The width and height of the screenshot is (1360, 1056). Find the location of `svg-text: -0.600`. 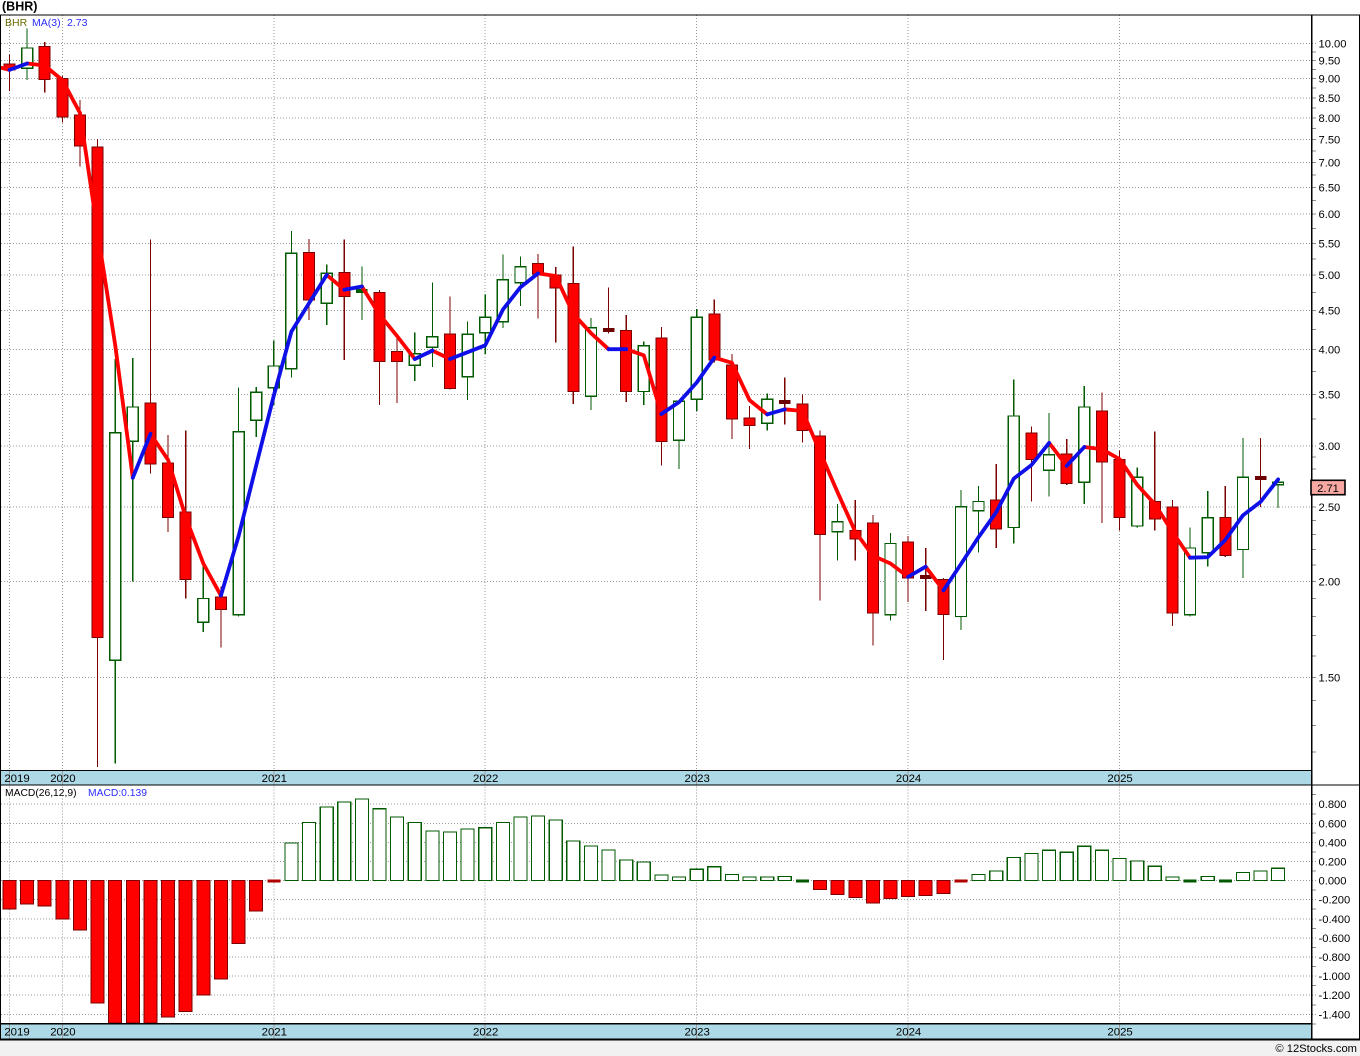

svg-text: -0.600 is located at coordinates (1335, 939).